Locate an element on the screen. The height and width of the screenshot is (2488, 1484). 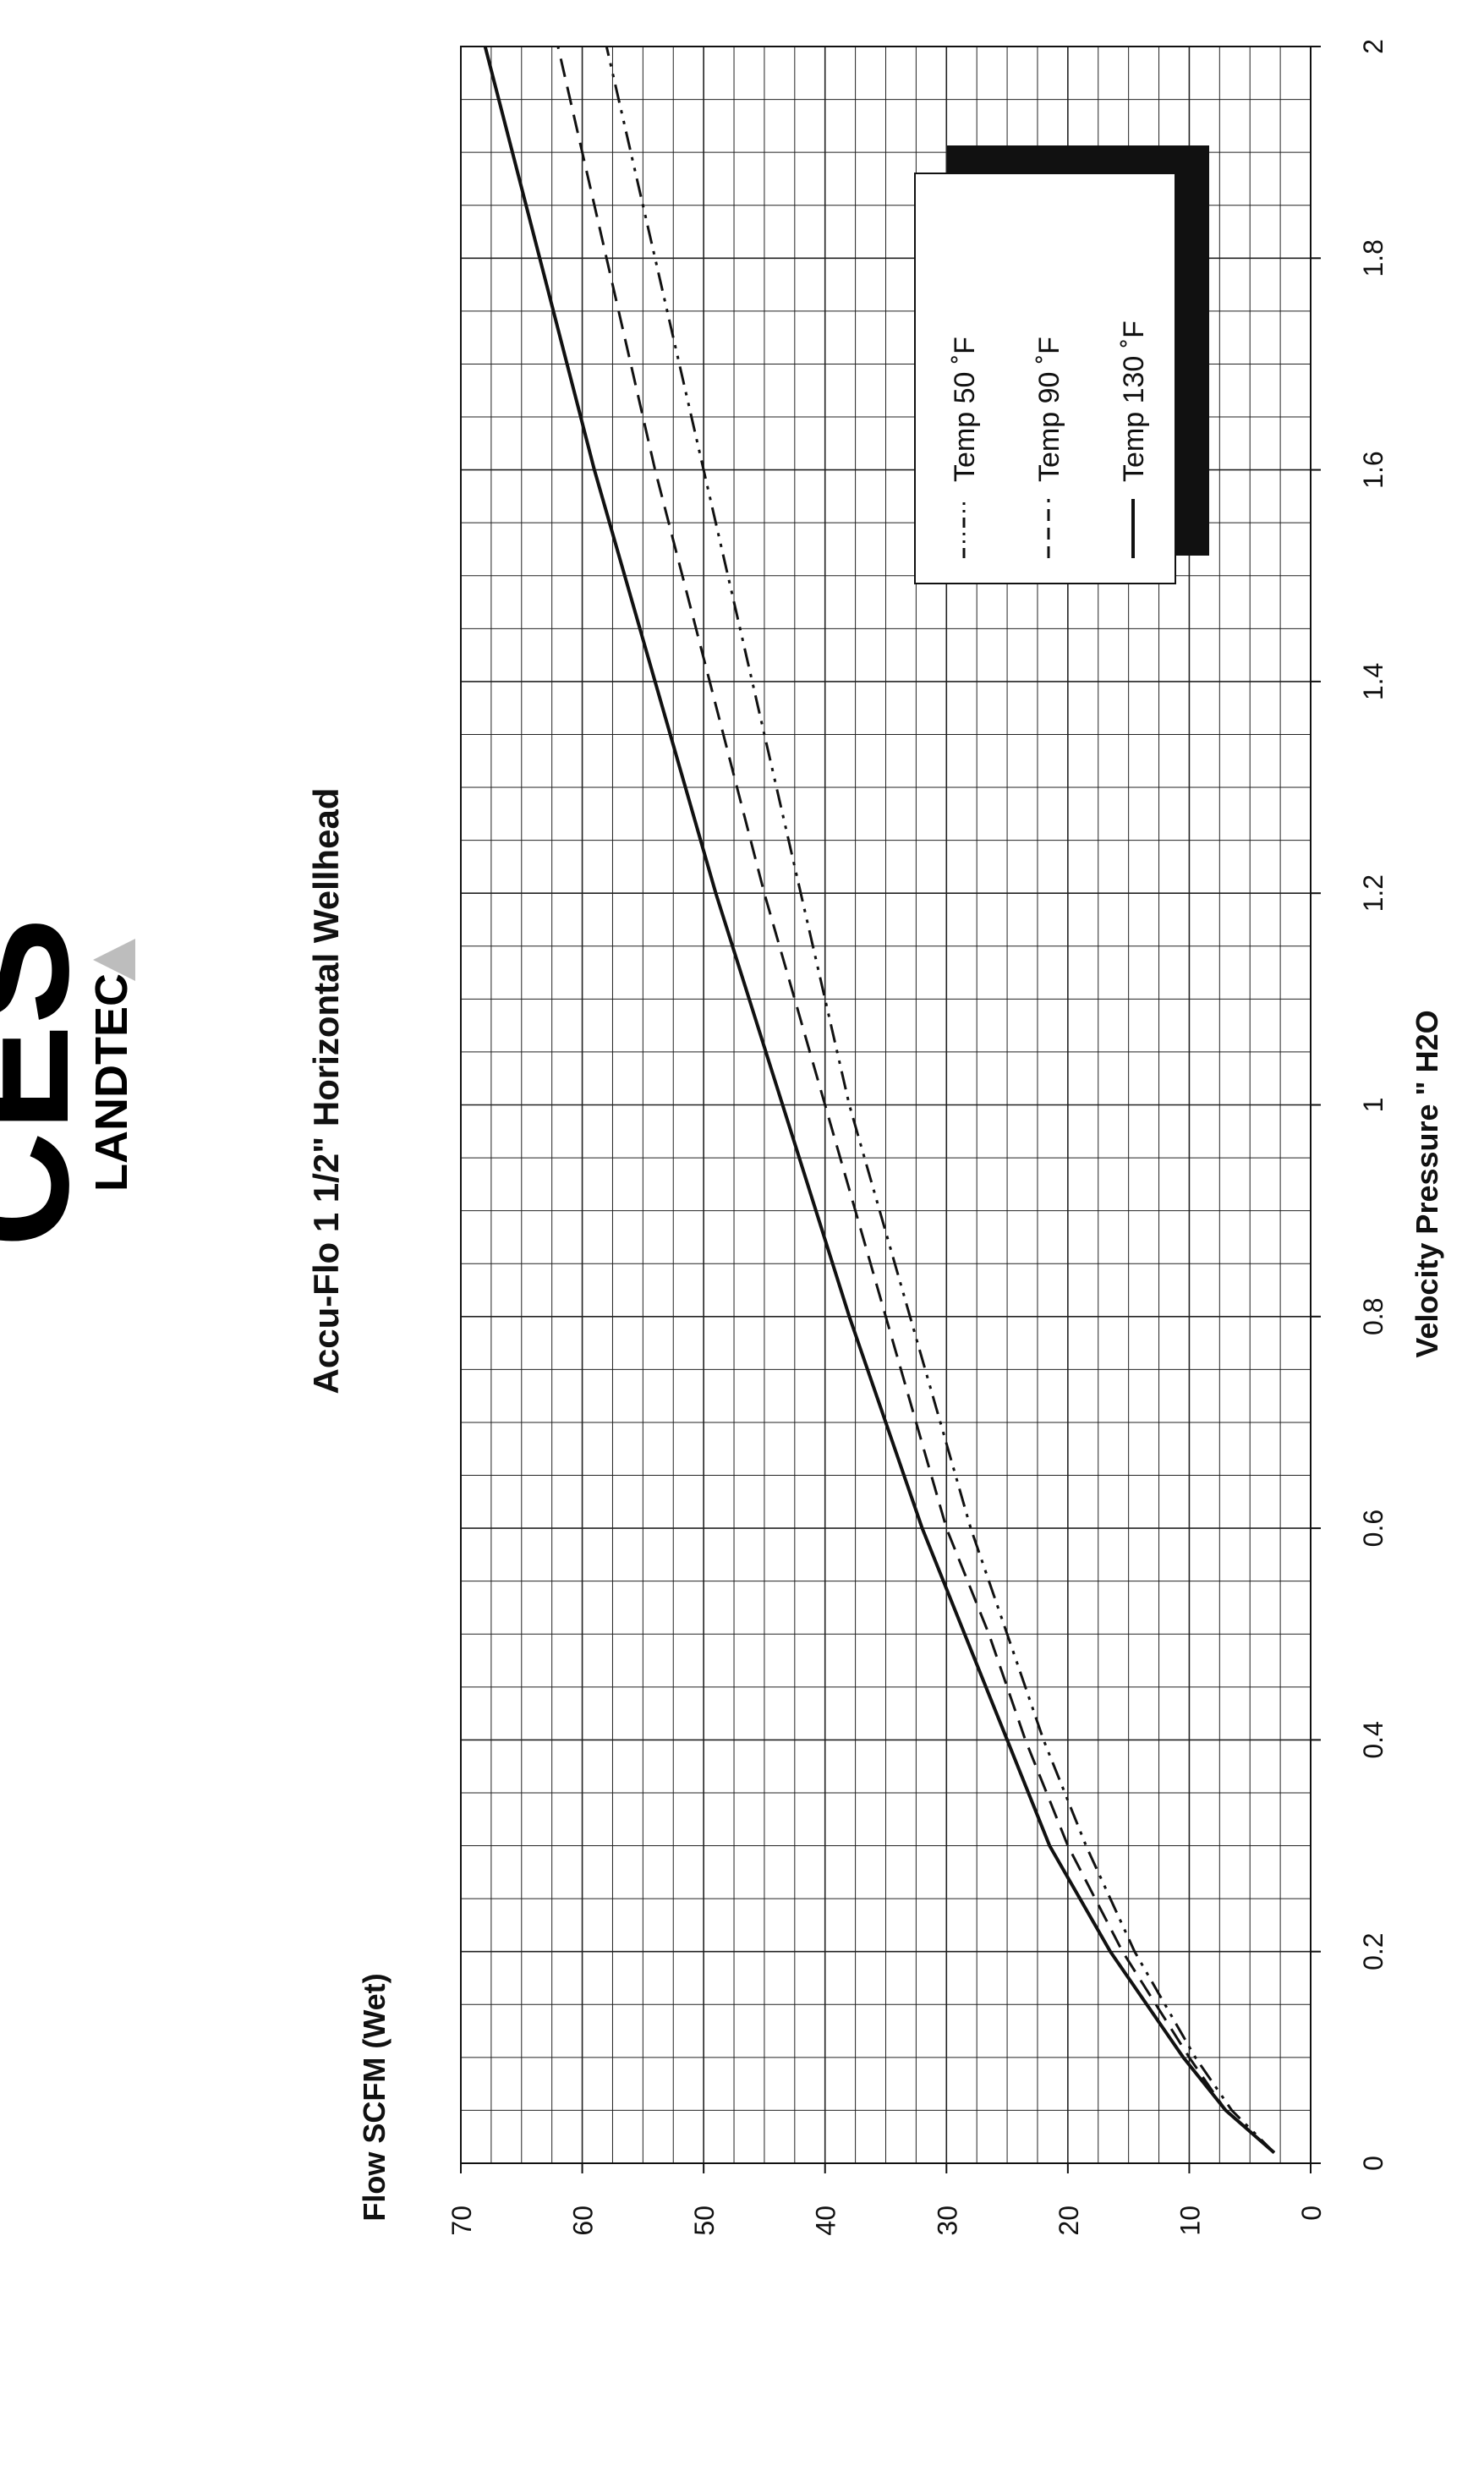
logo-subtext: LANDTEC is located at coordinates (111, 1082).